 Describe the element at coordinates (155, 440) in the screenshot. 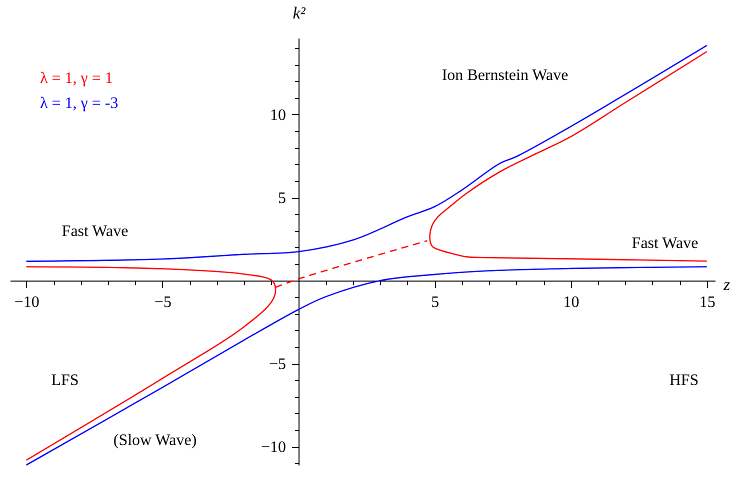

I see `annotation: (Slow Wave)` at that location.